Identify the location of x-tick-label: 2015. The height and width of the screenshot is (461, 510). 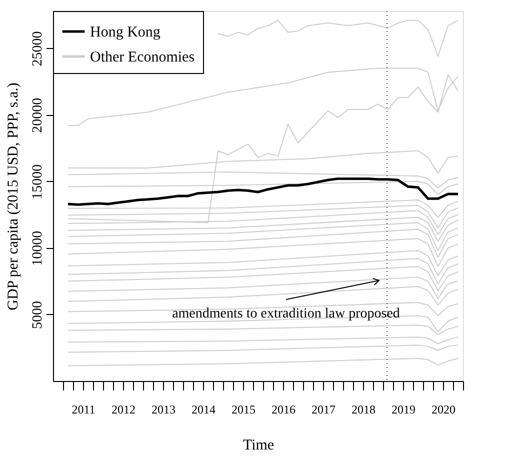
(244, 409).